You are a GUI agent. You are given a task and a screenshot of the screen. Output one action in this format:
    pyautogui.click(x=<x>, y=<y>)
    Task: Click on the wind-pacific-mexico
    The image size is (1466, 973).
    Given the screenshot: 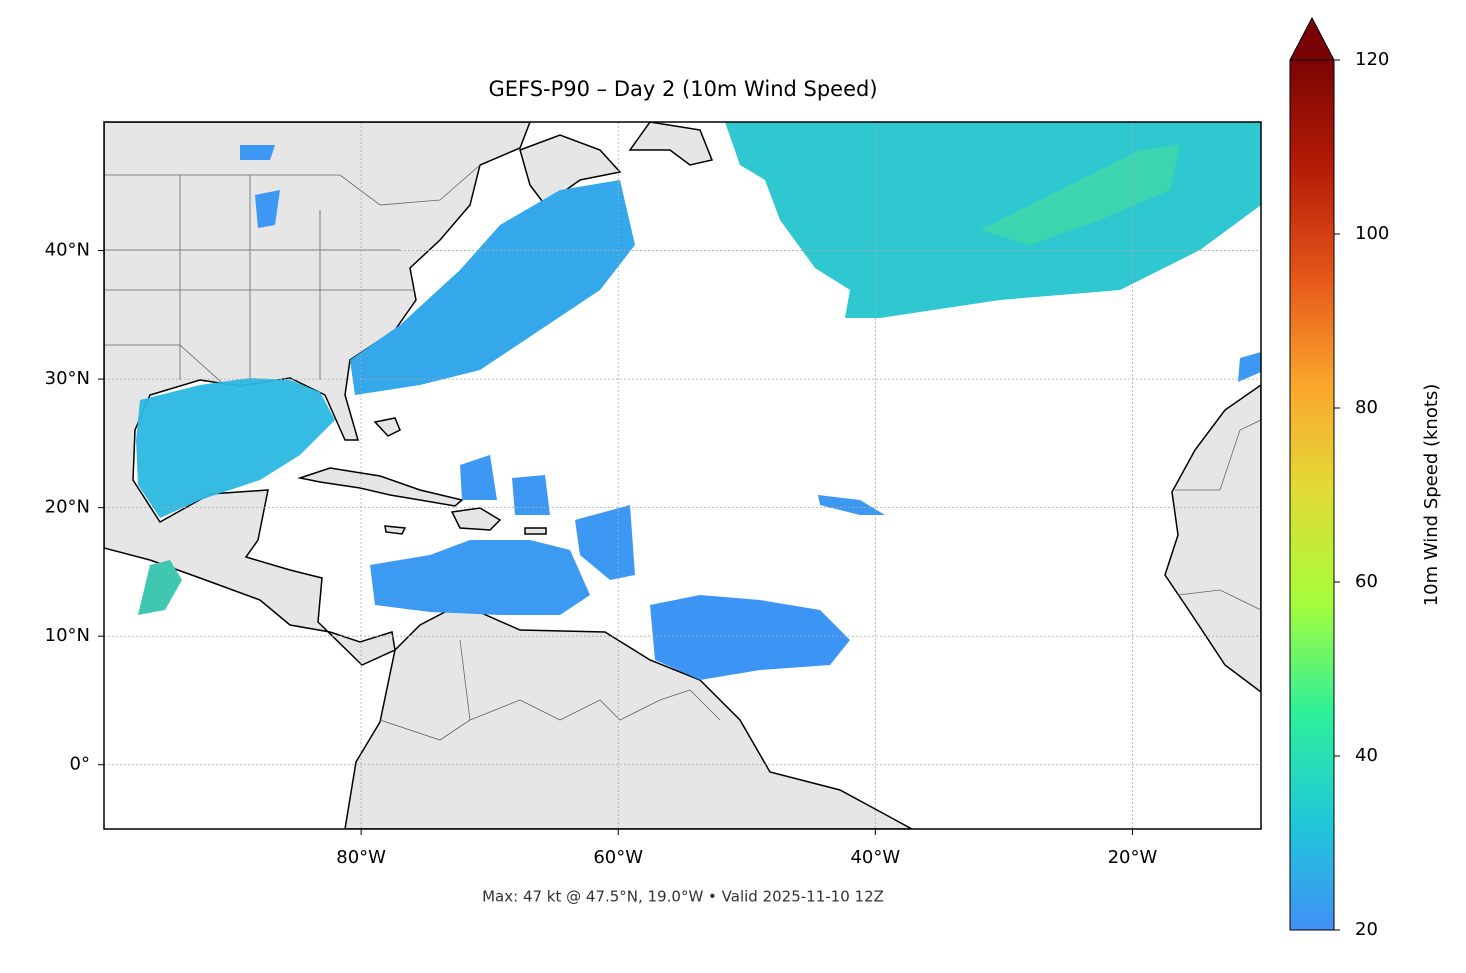 What is the action you would take?
    pyautogui.click(x=160, y=587)
    